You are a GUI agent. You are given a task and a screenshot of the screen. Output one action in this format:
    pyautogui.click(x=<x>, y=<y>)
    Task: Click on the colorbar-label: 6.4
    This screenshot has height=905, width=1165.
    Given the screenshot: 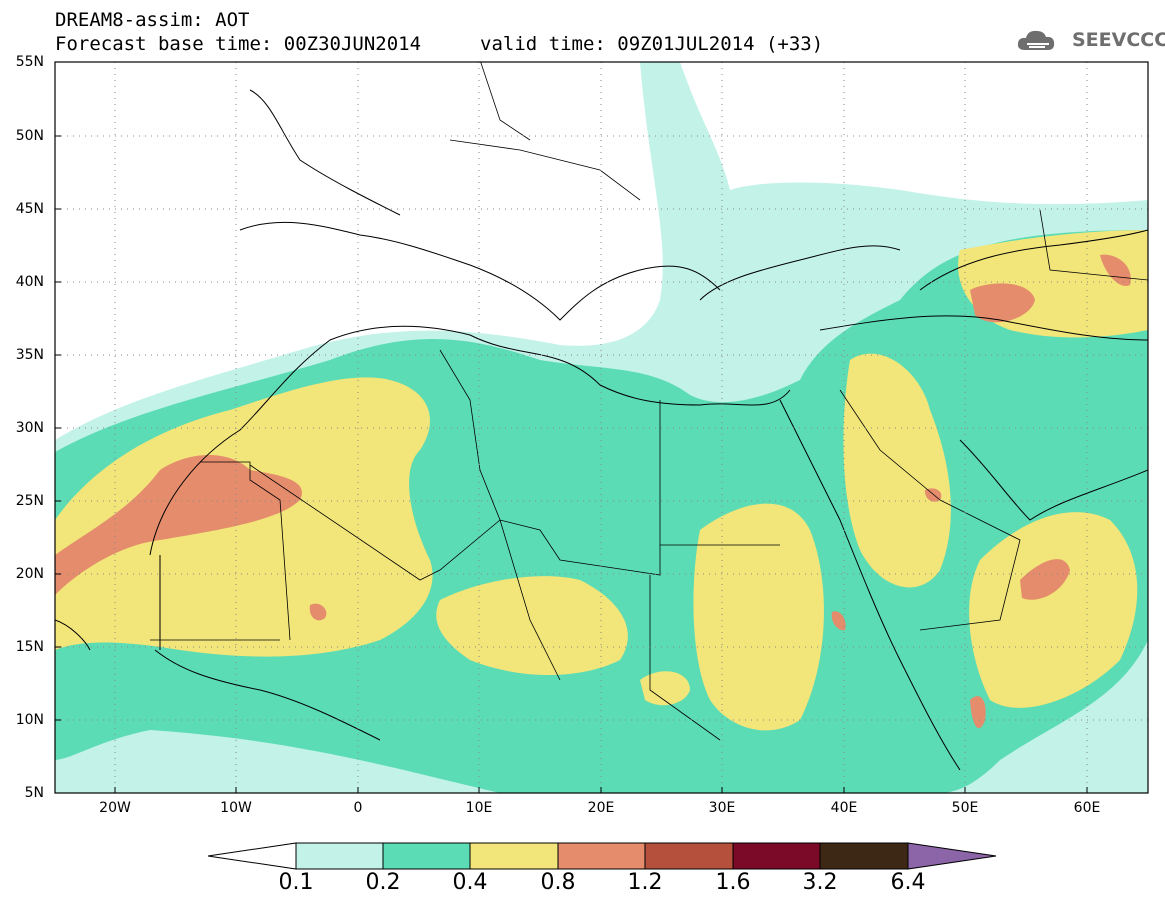 What is the action you would take?
    pyautogui.click(x=908, y=882)
    